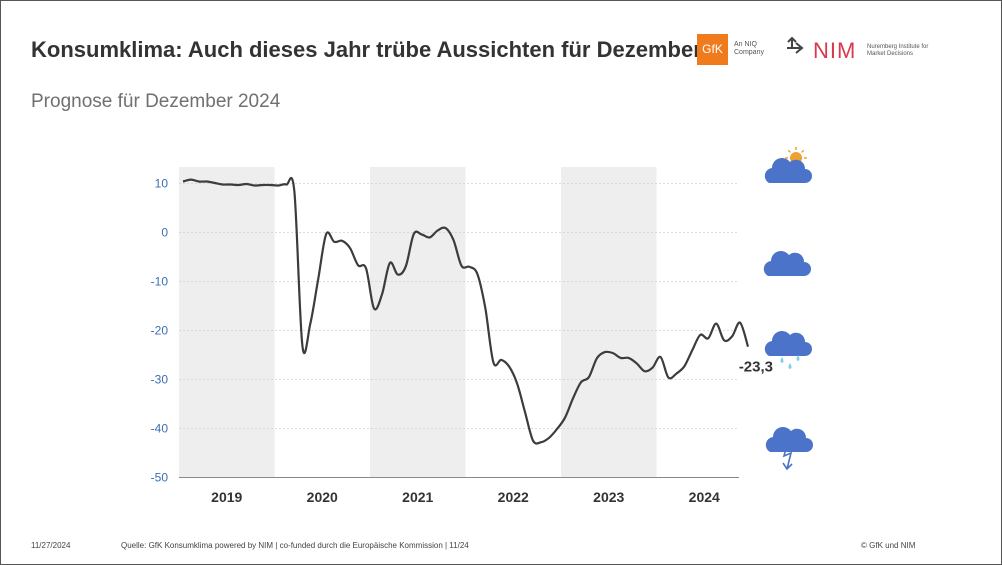 The height and width of the screenshot is (565, 1002). I want to click on x-tick-label: 2023, so click(608, 497).